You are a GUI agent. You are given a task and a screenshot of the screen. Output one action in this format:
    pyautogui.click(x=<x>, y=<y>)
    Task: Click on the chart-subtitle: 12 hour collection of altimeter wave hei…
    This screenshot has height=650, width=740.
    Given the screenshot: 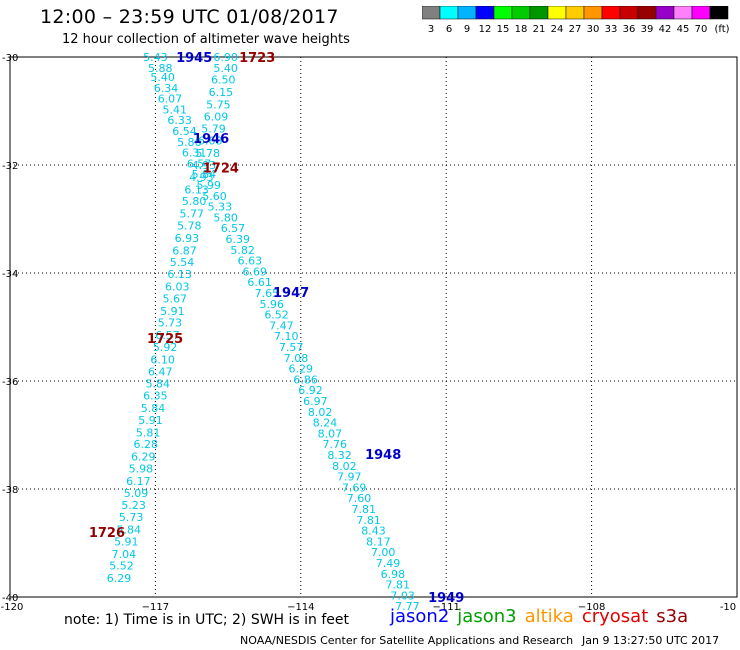 What is the action you would take?
    pyautogui.click(x=206, y=39)
    